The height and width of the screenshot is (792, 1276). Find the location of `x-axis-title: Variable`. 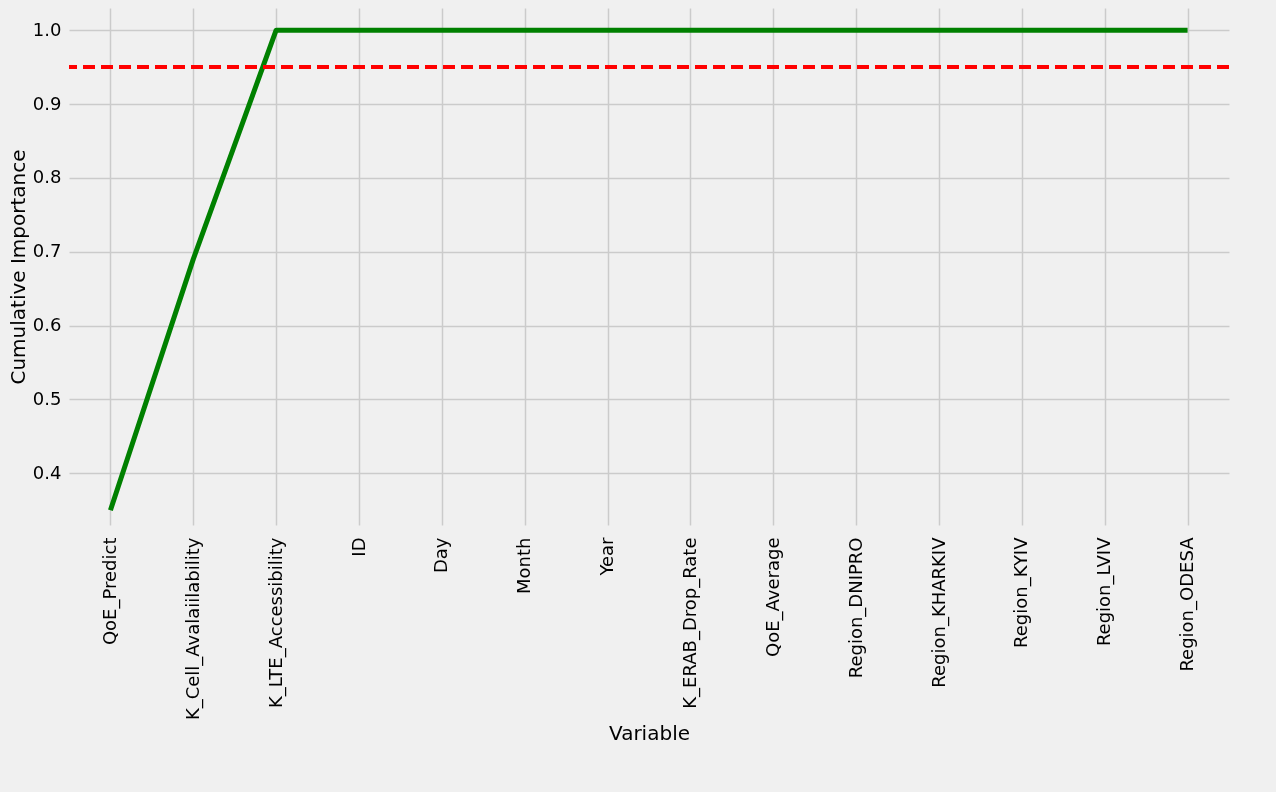

x-axis-title: Variable is located at coordinates (649, 733).